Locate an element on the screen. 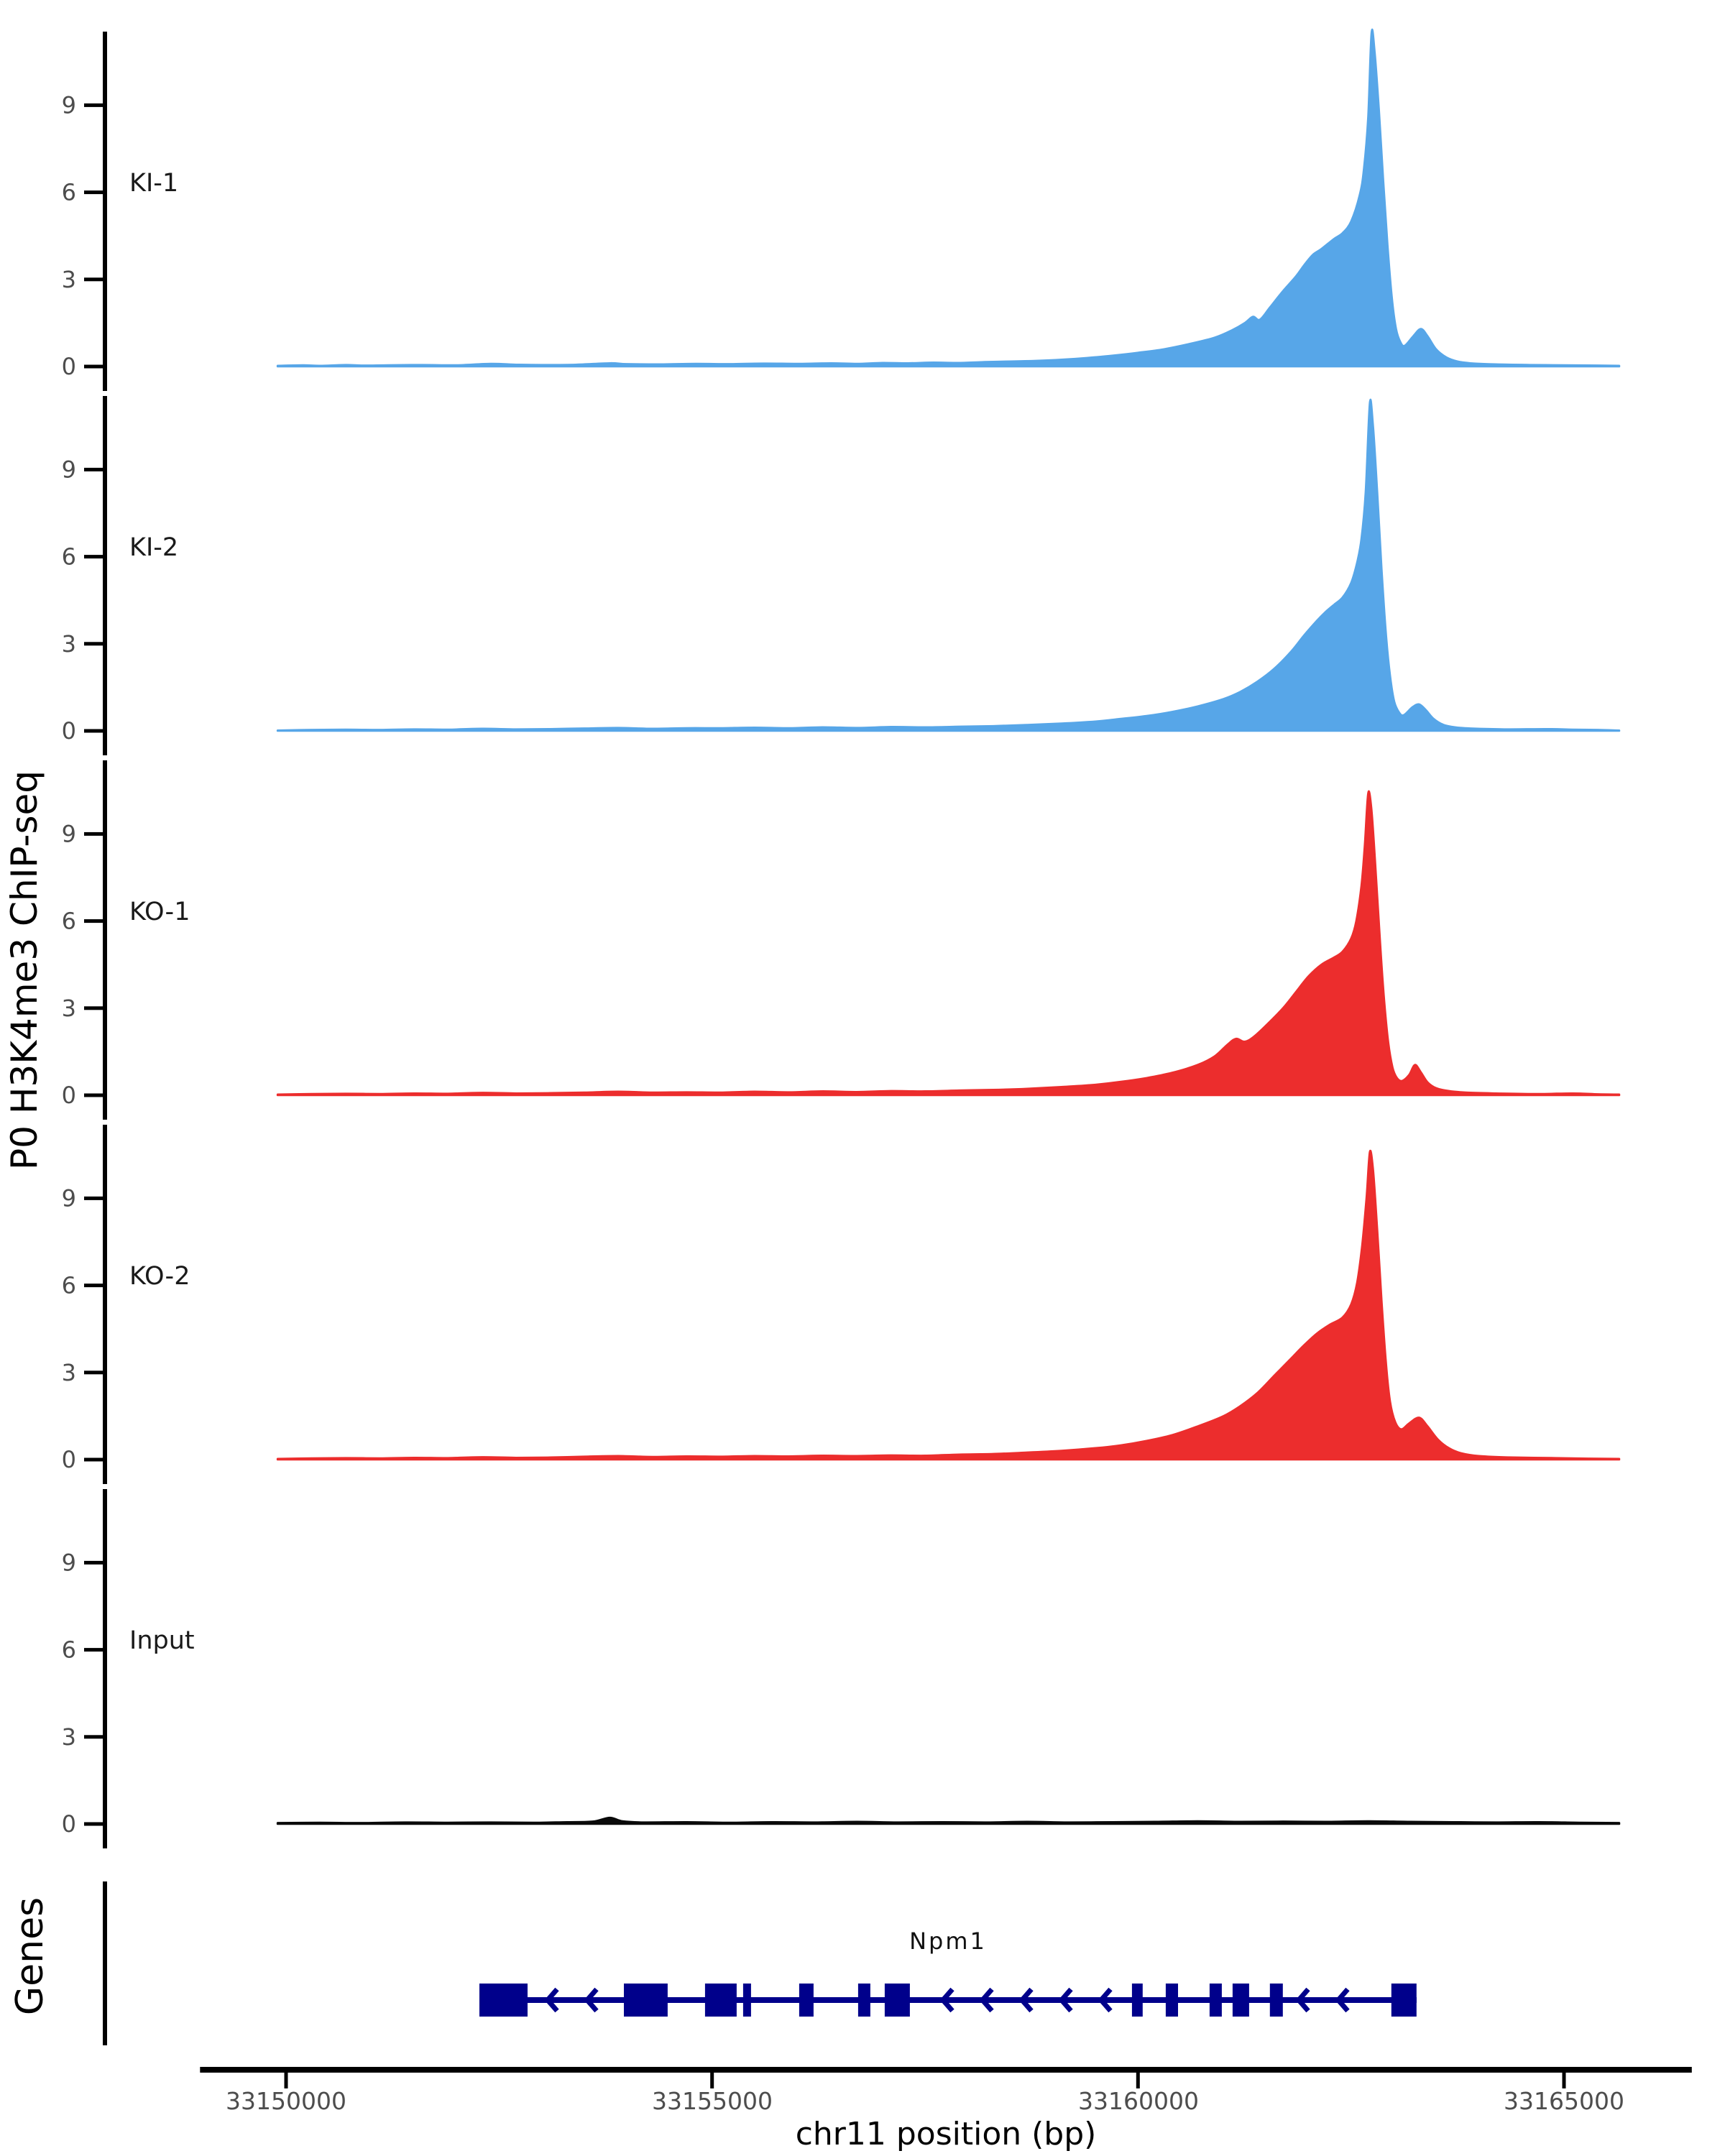 The image size is (1725, 2156). y-tick-label-track-4-6: 6 is located at coordinates (69, 1286).